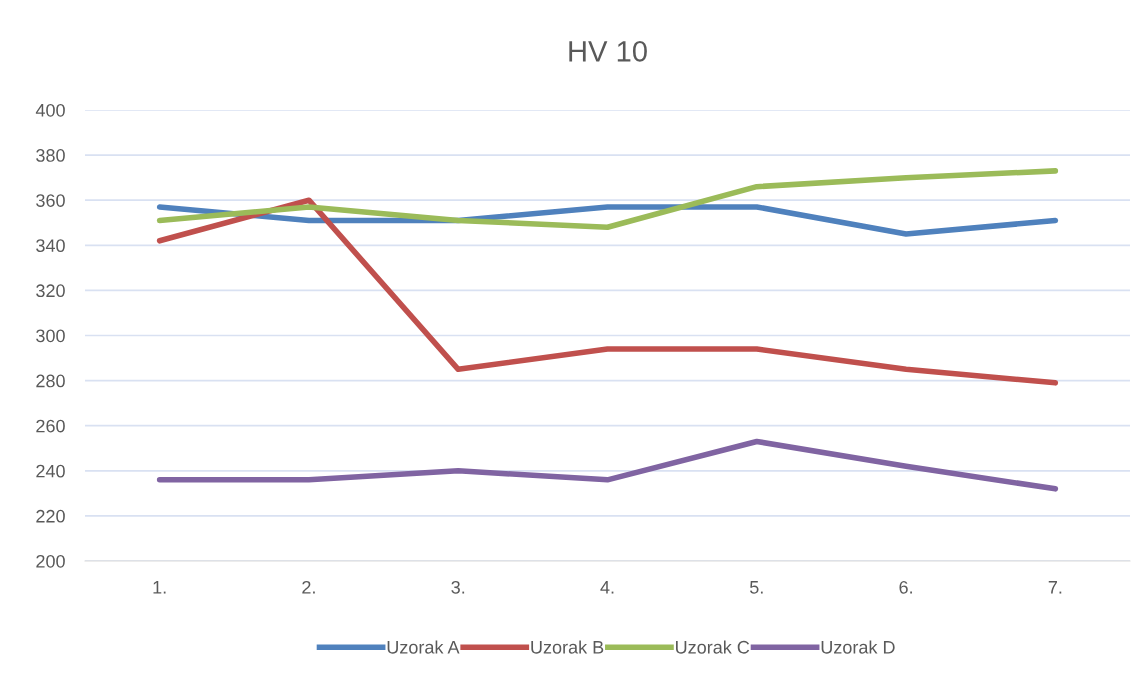 The height and width of the screenshot is (677, 1147). What do you see at coordinates (423, 647) in the screenshot?
I see `legend-label: Uzorak A` at bounding box center [423, 647].